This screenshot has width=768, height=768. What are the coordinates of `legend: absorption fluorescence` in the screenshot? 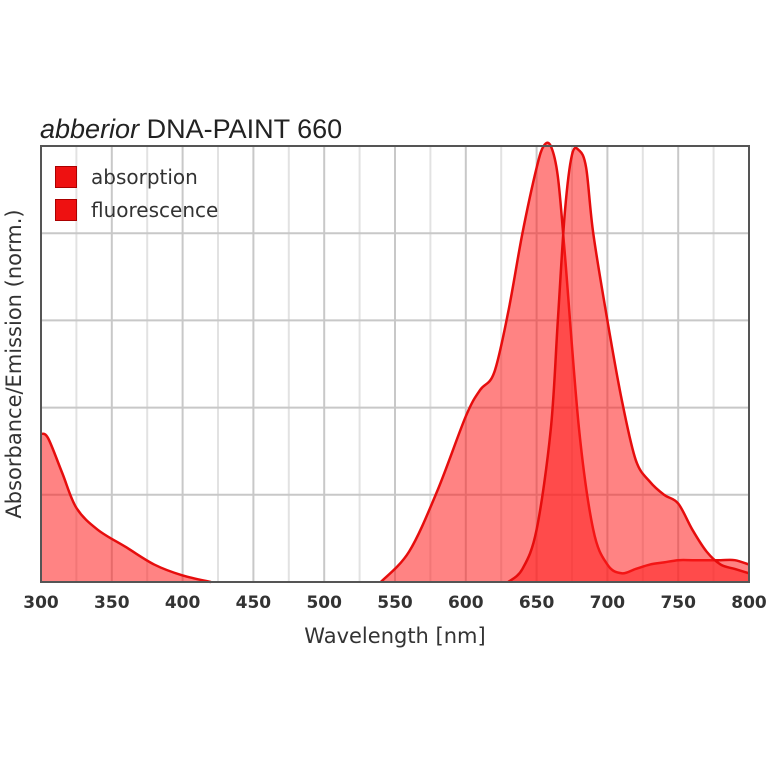 It's located at (136, 193).